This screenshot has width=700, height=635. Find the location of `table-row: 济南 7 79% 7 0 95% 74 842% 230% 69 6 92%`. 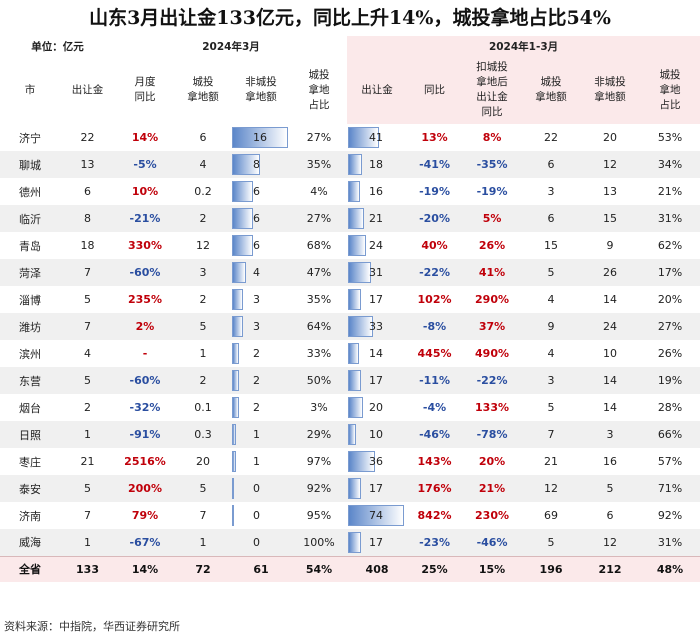

table-row: 济南 7 79% 7 0 95% 74 842% 230% 69 6 92% is located at coordinates (350, 515).